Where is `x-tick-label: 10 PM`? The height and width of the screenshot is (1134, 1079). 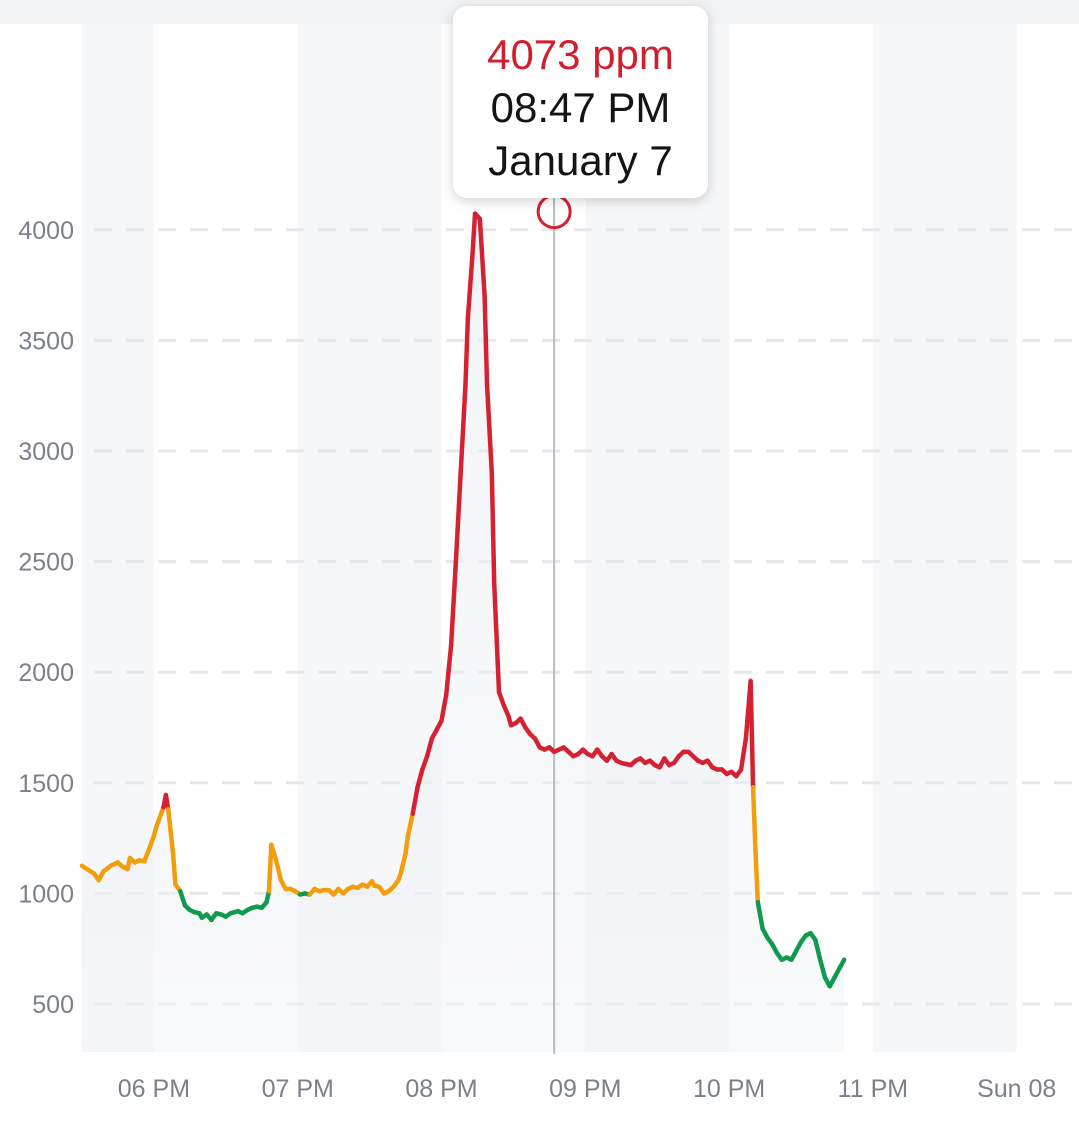 x-tick-label: 10 PM is located at coordinates (729, 1089).